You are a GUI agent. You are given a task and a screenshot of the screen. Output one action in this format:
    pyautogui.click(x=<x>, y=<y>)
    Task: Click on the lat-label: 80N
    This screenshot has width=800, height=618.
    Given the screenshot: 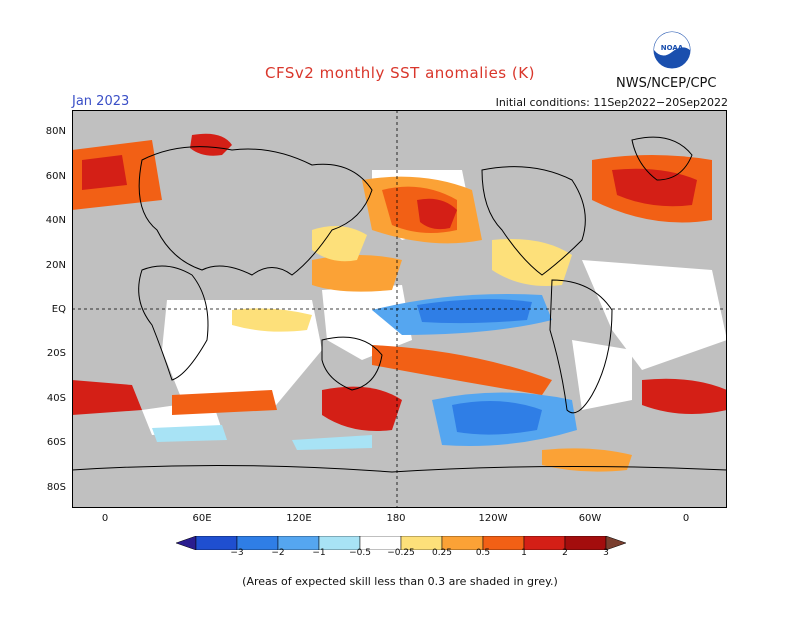 What is the action you would take?
    pyautogui.click(x=55, y=131)
    